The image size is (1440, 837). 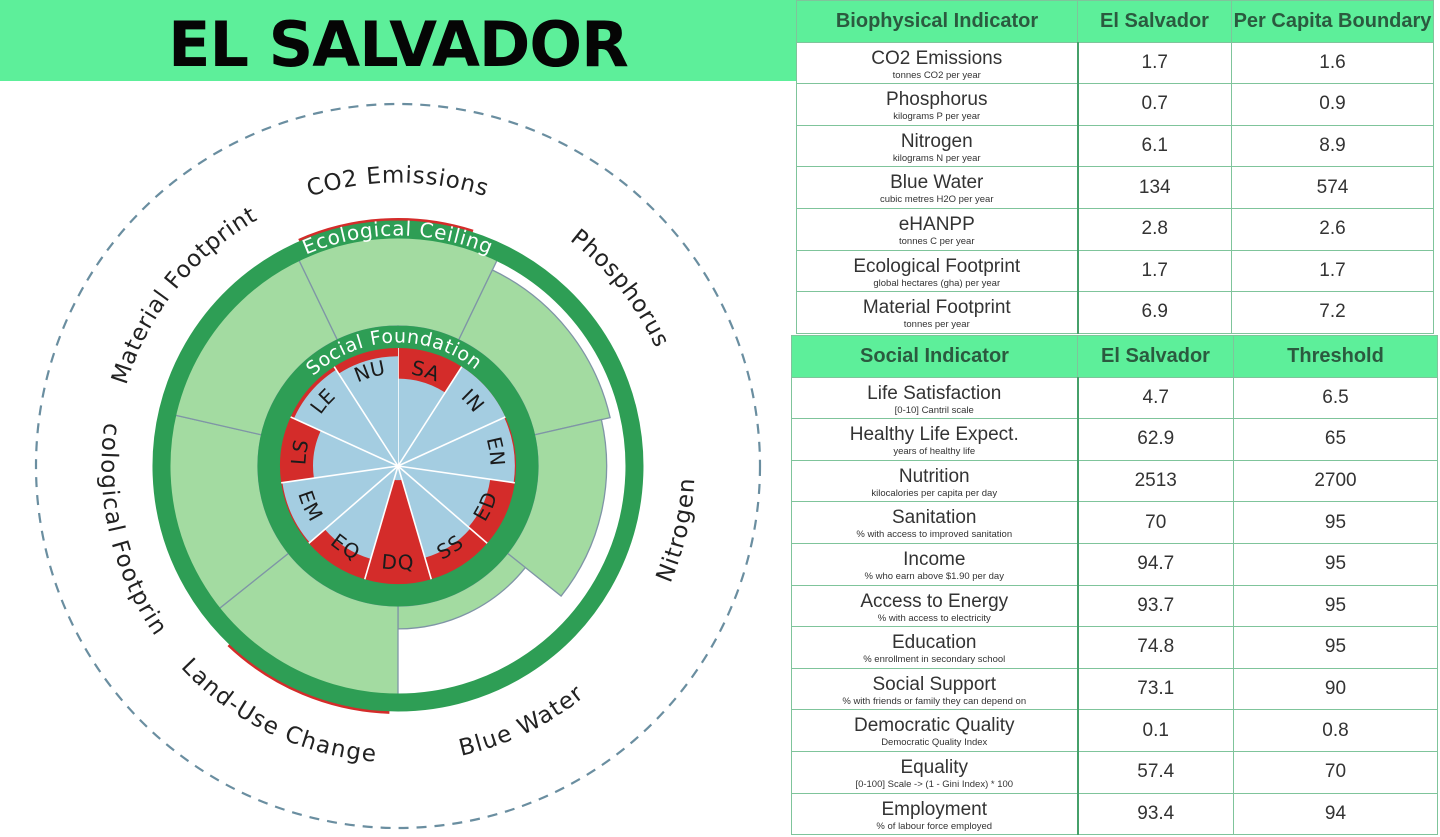 What do you see at coordinates (937, 183) in the screenshot?
I see `indicator-name: Blue Water` at bounding box center [937, 183].